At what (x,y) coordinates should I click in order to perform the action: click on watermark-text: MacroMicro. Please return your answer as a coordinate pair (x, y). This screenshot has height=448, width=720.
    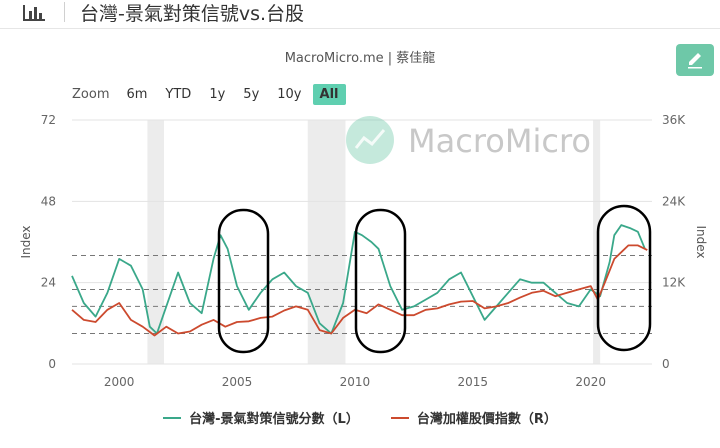
    Looking at the image, I should click on (499, 141).